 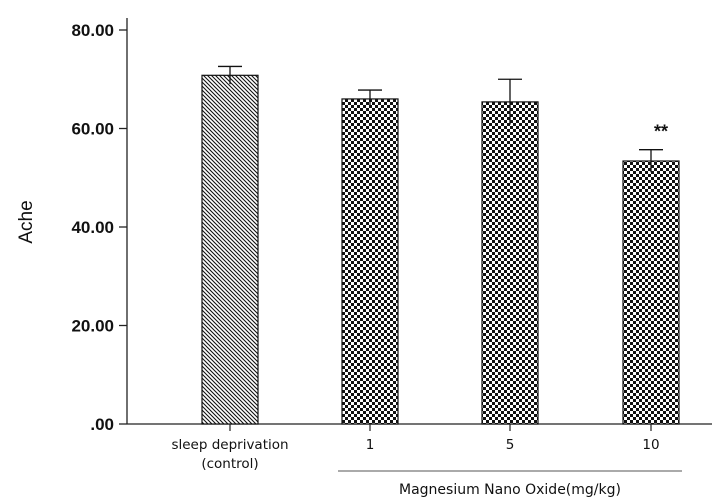 What do you see at coordinates (510, 490) in the screenshot?
I see `group-label: Magnesium Nano Oxide(mg/kg)` at bounding box center [510, 490].